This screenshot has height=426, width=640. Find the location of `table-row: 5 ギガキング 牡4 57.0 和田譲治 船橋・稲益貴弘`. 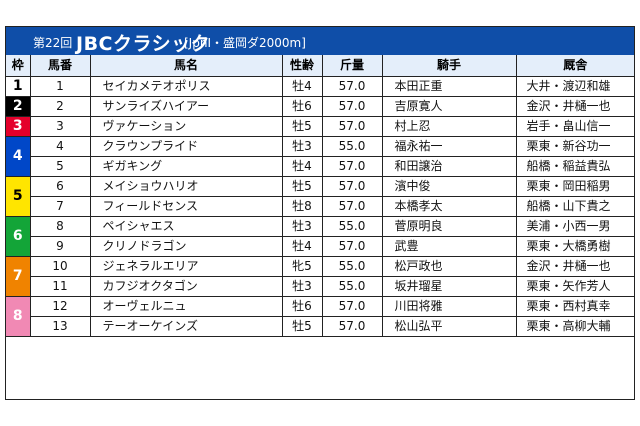

table-row: 5 ギガキング 牡4 57.0 和田譲治 船橋・稲益貴弘 is located at coordinates (320, 166).